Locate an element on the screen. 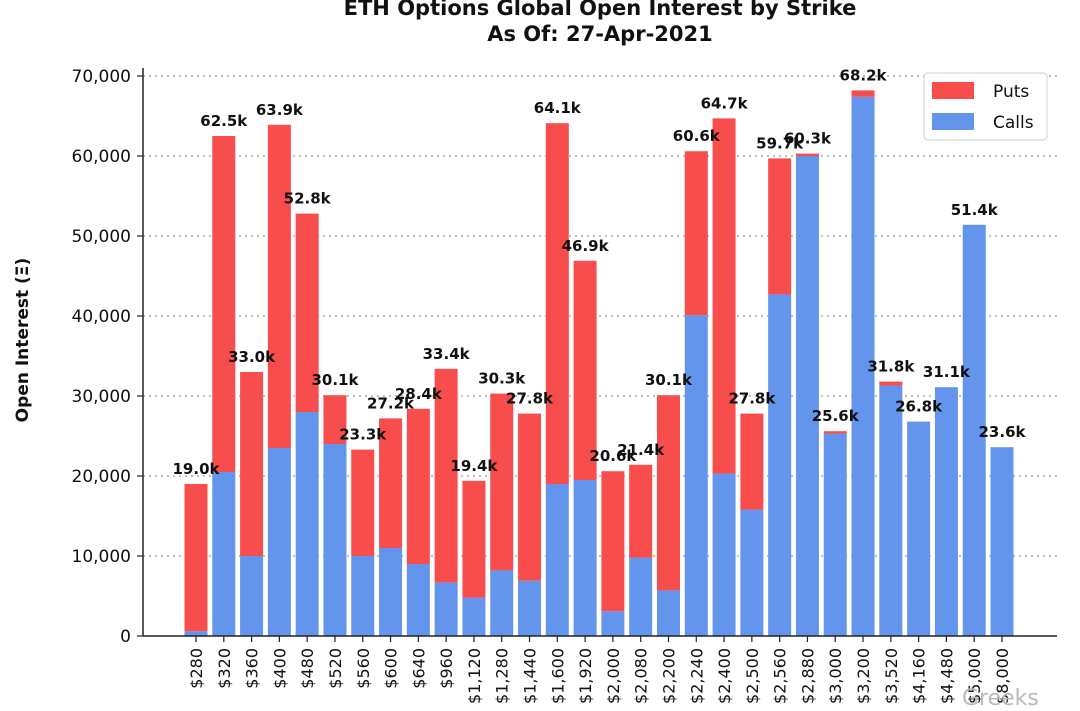 The height and width of the screenshot is (711, 1080). y-tick-label: 50,000 is located at coordinates (101, 237).